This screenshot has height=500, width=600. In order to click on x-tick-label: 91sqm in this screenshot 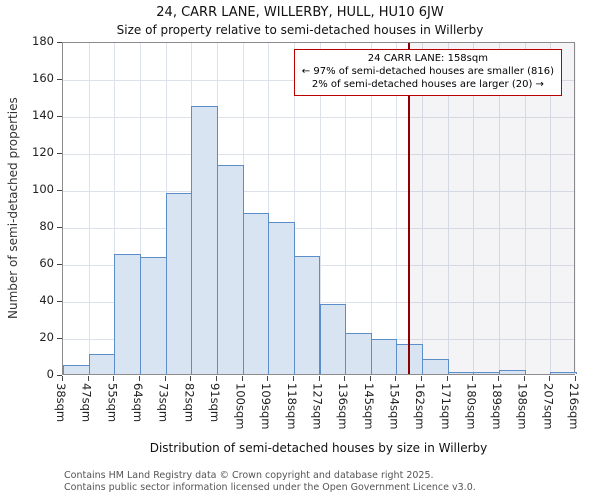, I will do `click(214, 403)`.